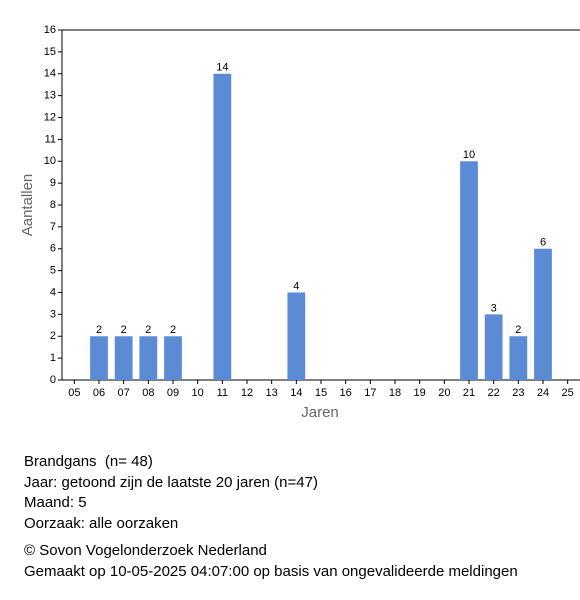 The width and height of the screenshot is (580, 600). I want to click on value-label: 10, so click(469, 155).